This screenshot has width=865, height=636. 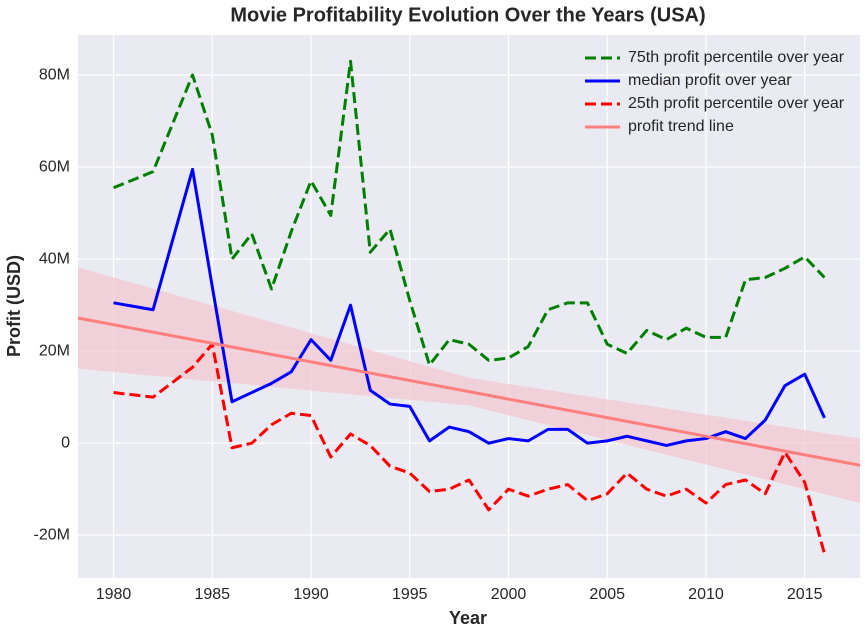 What do you see at coordinates (509, 594) in the screenshot?
I see `x-tick-label: 2000` at bounding box center [509, 594].